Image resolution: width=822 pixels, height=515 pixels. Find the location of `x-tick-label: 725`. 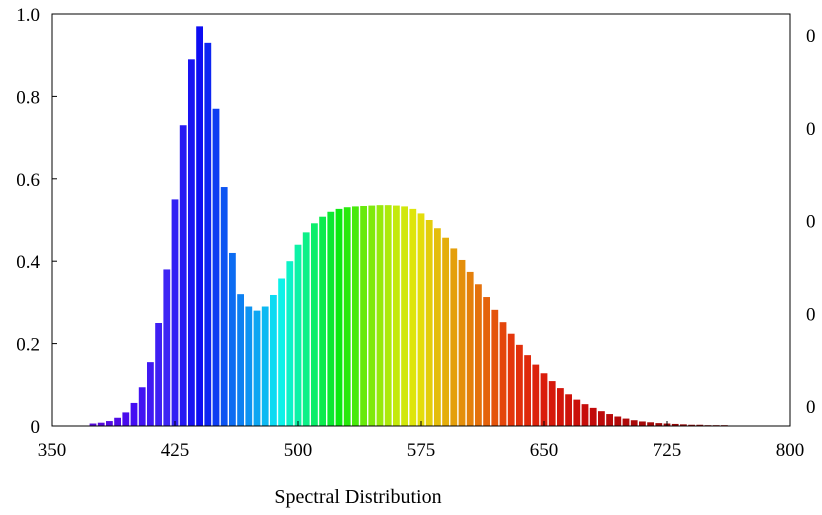

x-tick-label: 725 is located at coordinates (667, 450).